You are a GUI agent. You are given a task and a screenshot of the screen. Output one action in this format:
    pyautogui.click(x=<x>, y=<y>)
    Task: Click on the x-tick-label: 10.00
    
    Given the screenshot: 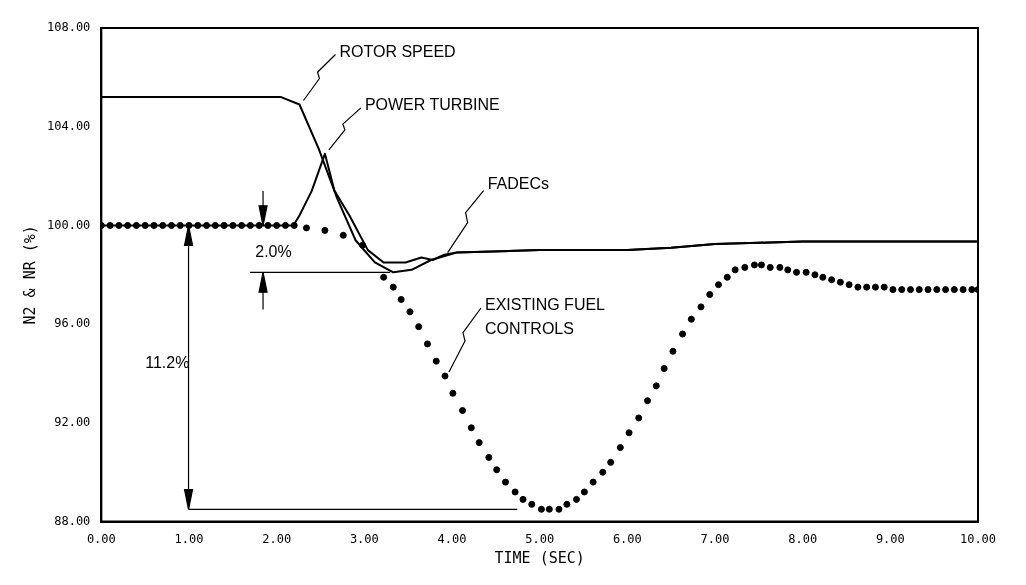 What is the action you would take?
    pyautogui.click(x=978, y=538)
    